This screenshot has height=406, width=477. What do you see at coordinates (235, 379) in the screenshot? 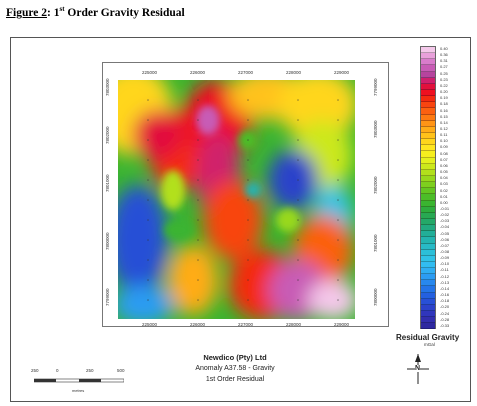
I see `map-subtitle: 1st Order Residual` at bounding box center [235, 379].